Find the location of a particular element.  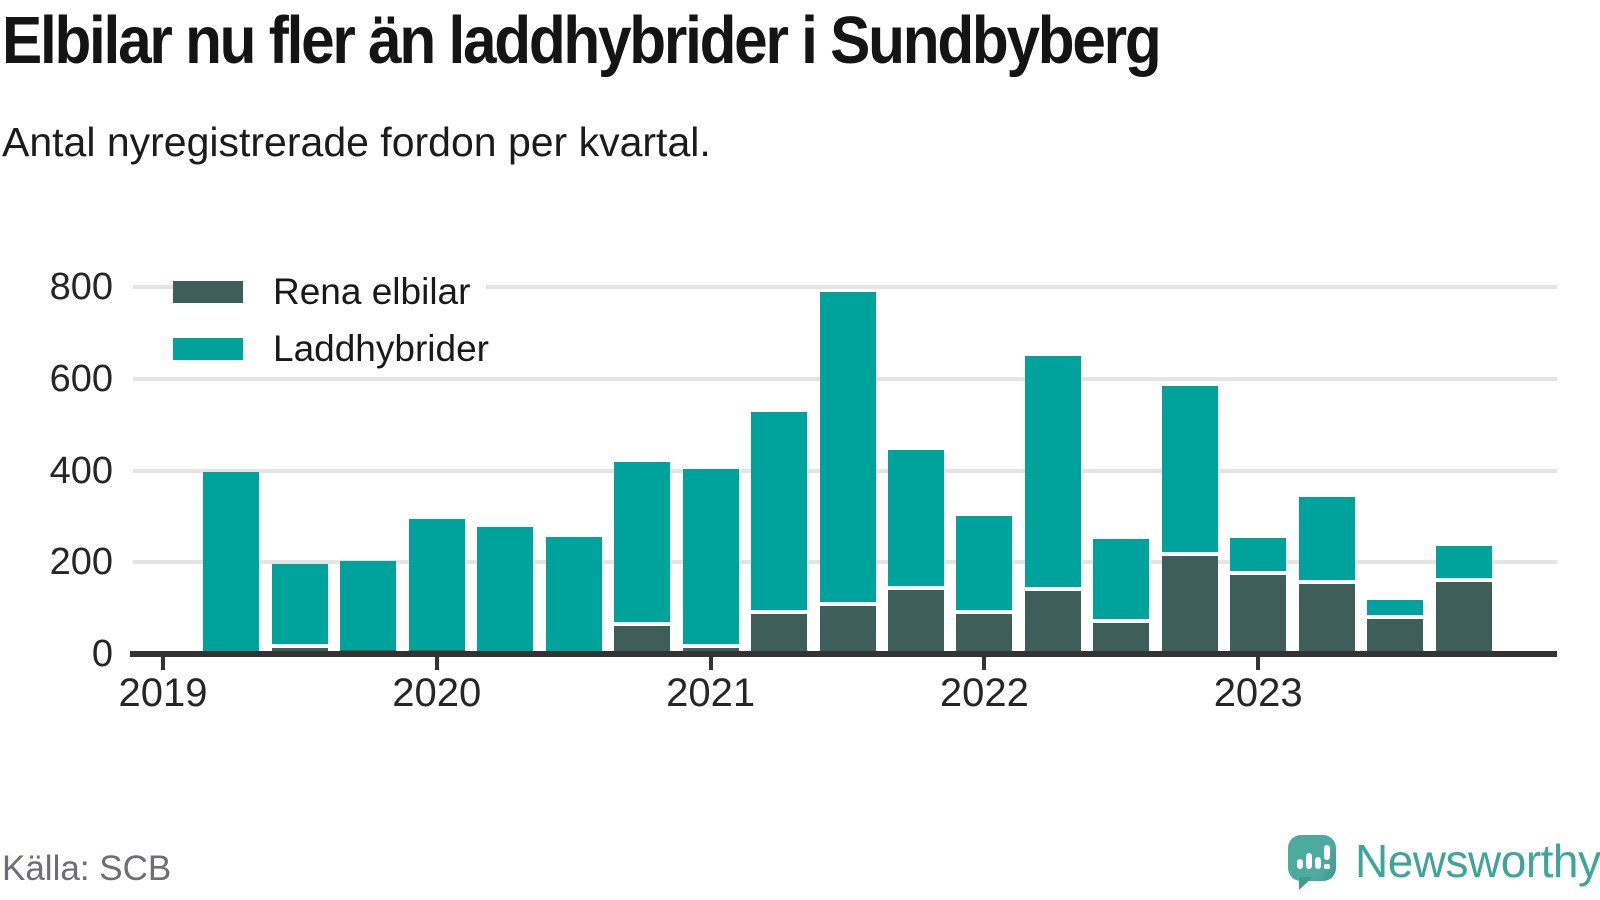

x-axis-tick-2022 is located at coordinates (984, 663).